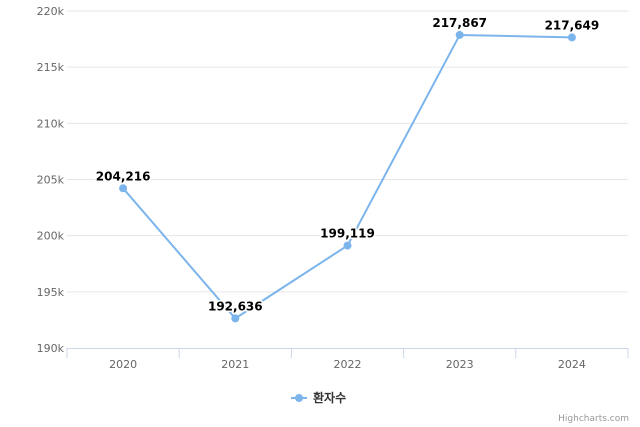 This screenshot has width=640, height=427. Describe the element at coordinates (123, 364) in the screenshot. I see `x-tick-label: 2020` at that location.